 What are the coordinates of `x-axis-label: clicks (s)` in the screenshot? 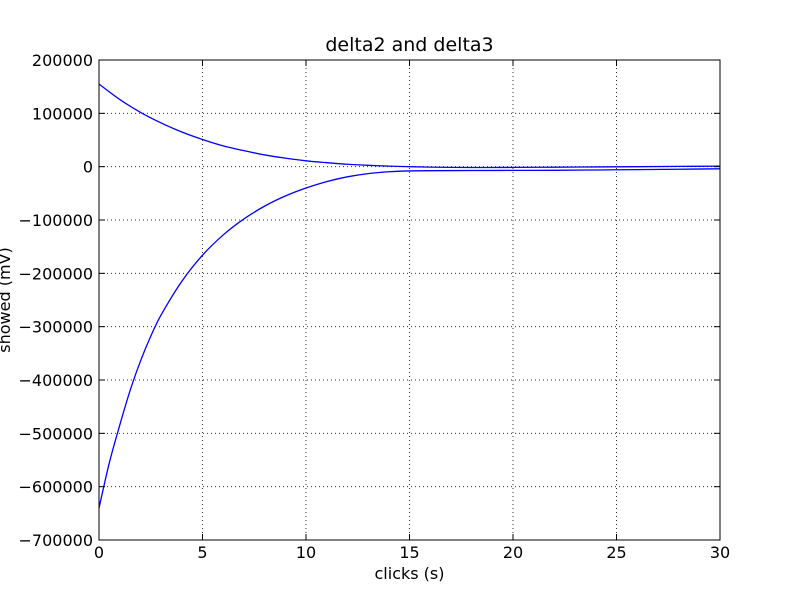 It's located at (410, 573).